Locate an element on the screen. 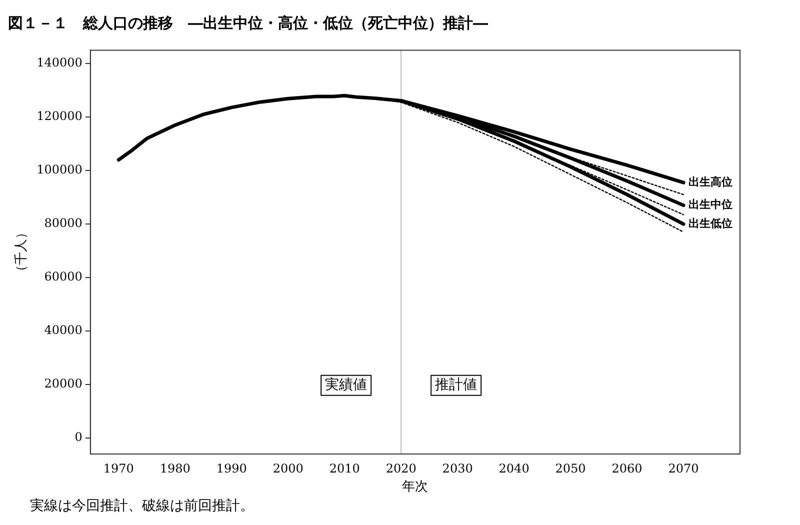 This screenshot has height=525, width=800. annotation: 推計値 is located at coordinates (456, 384).